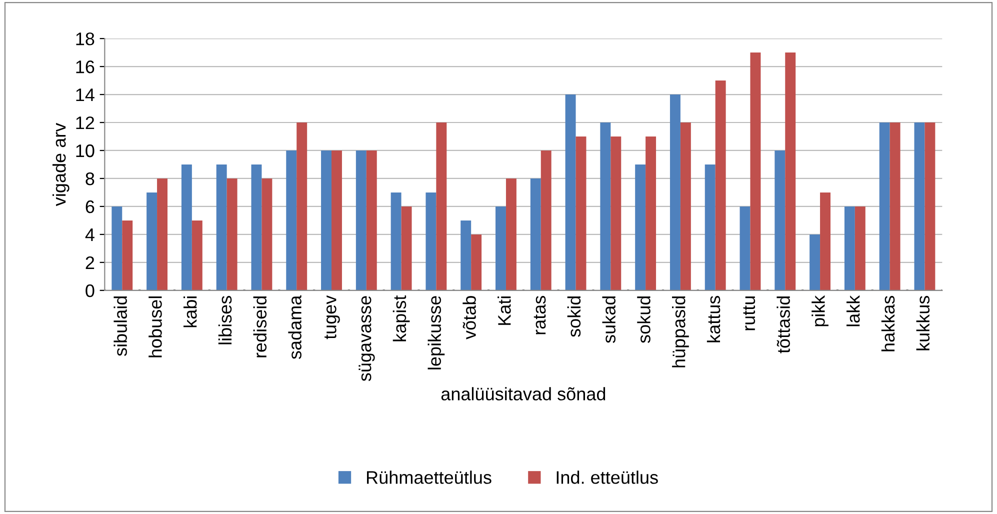 The image size is (997, 514). Describe the element at coordinates (820, 310) in the screenshot. I see `x-tick-label: pikk` at that location.